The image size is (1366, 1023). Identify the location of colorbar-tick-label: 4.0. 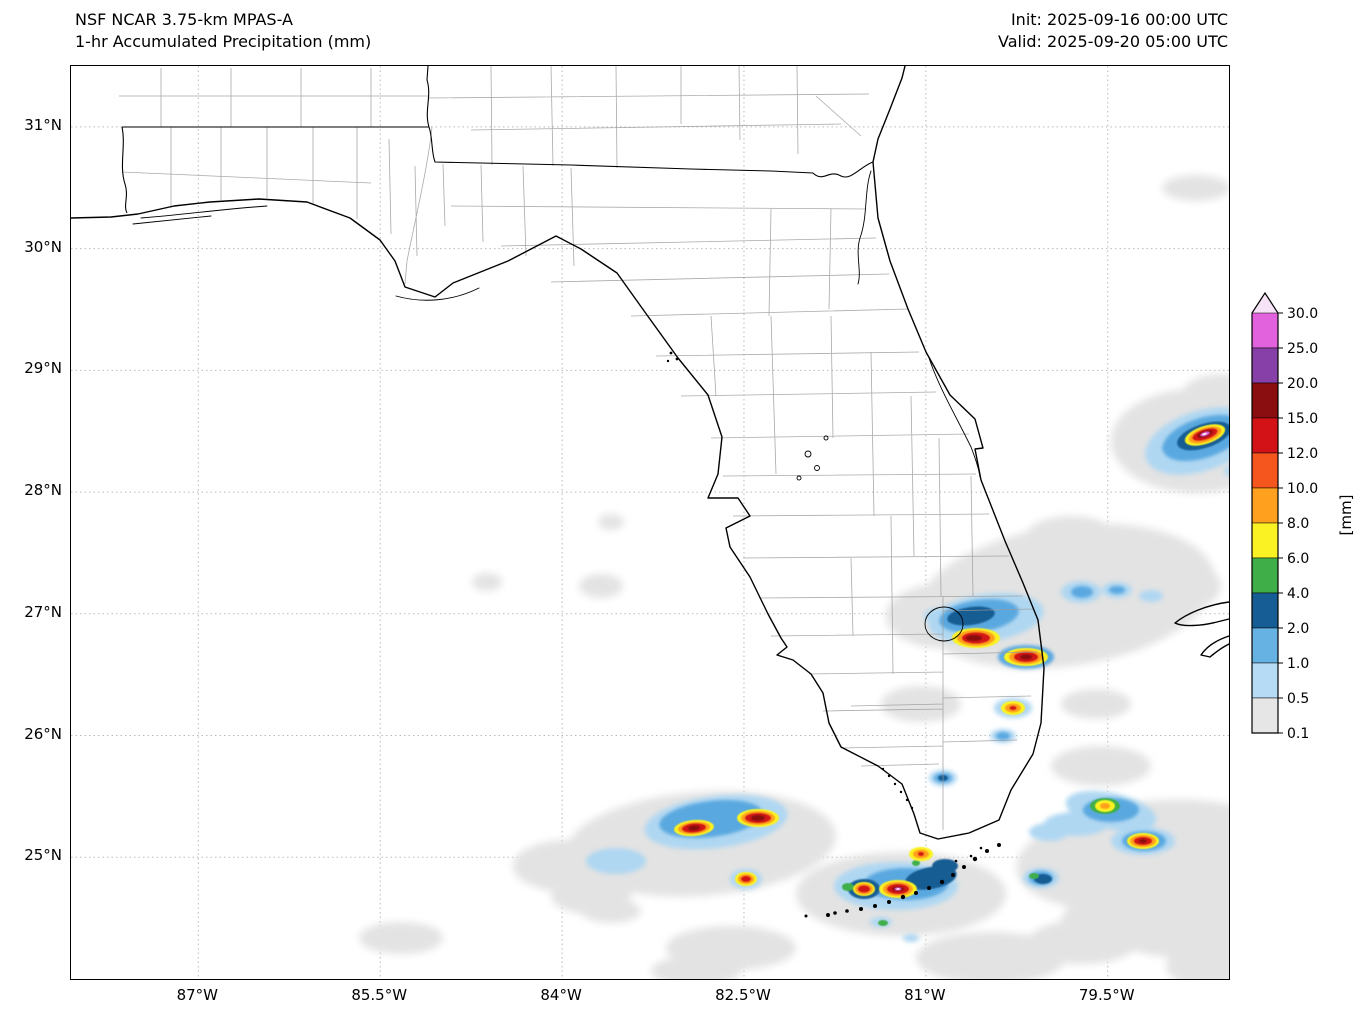
(1298, 594).